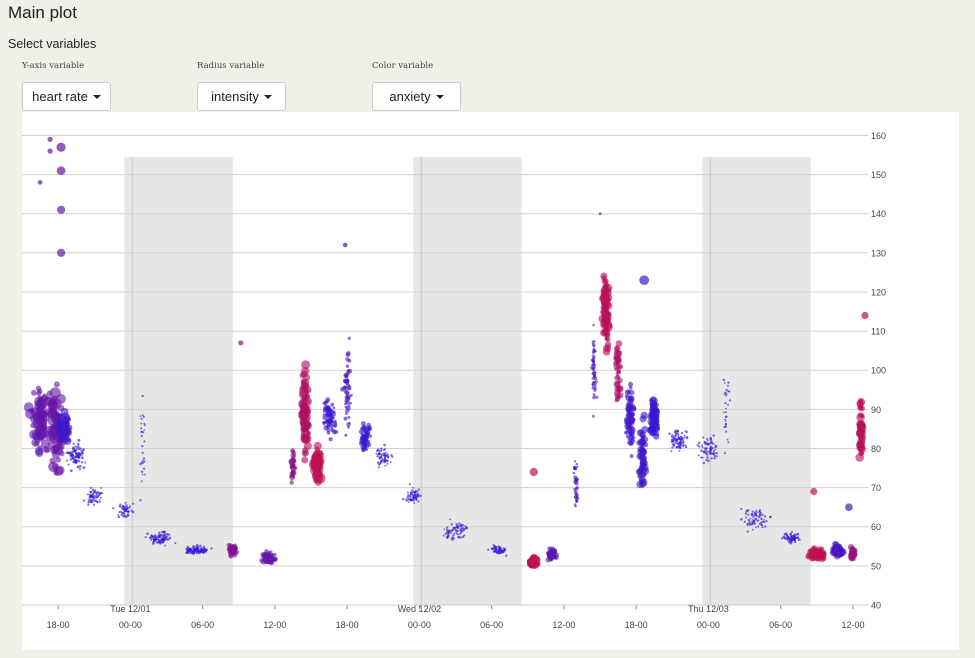 The height and width of the screenshot is (658, 975). Describe the element at coordinates (756, 381) in the screenshot. I see `night-band` at that location.